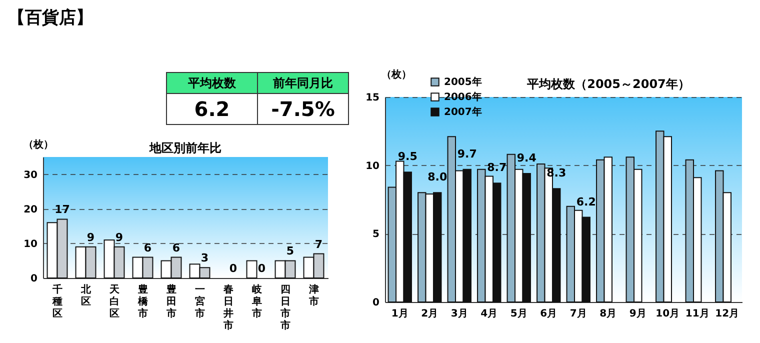 This screenshot has width=760, height=343. What do you see at coordinates (586, 201) in the screenshot?
I see `data-label: 6.2` at bounding box center [586, 201].